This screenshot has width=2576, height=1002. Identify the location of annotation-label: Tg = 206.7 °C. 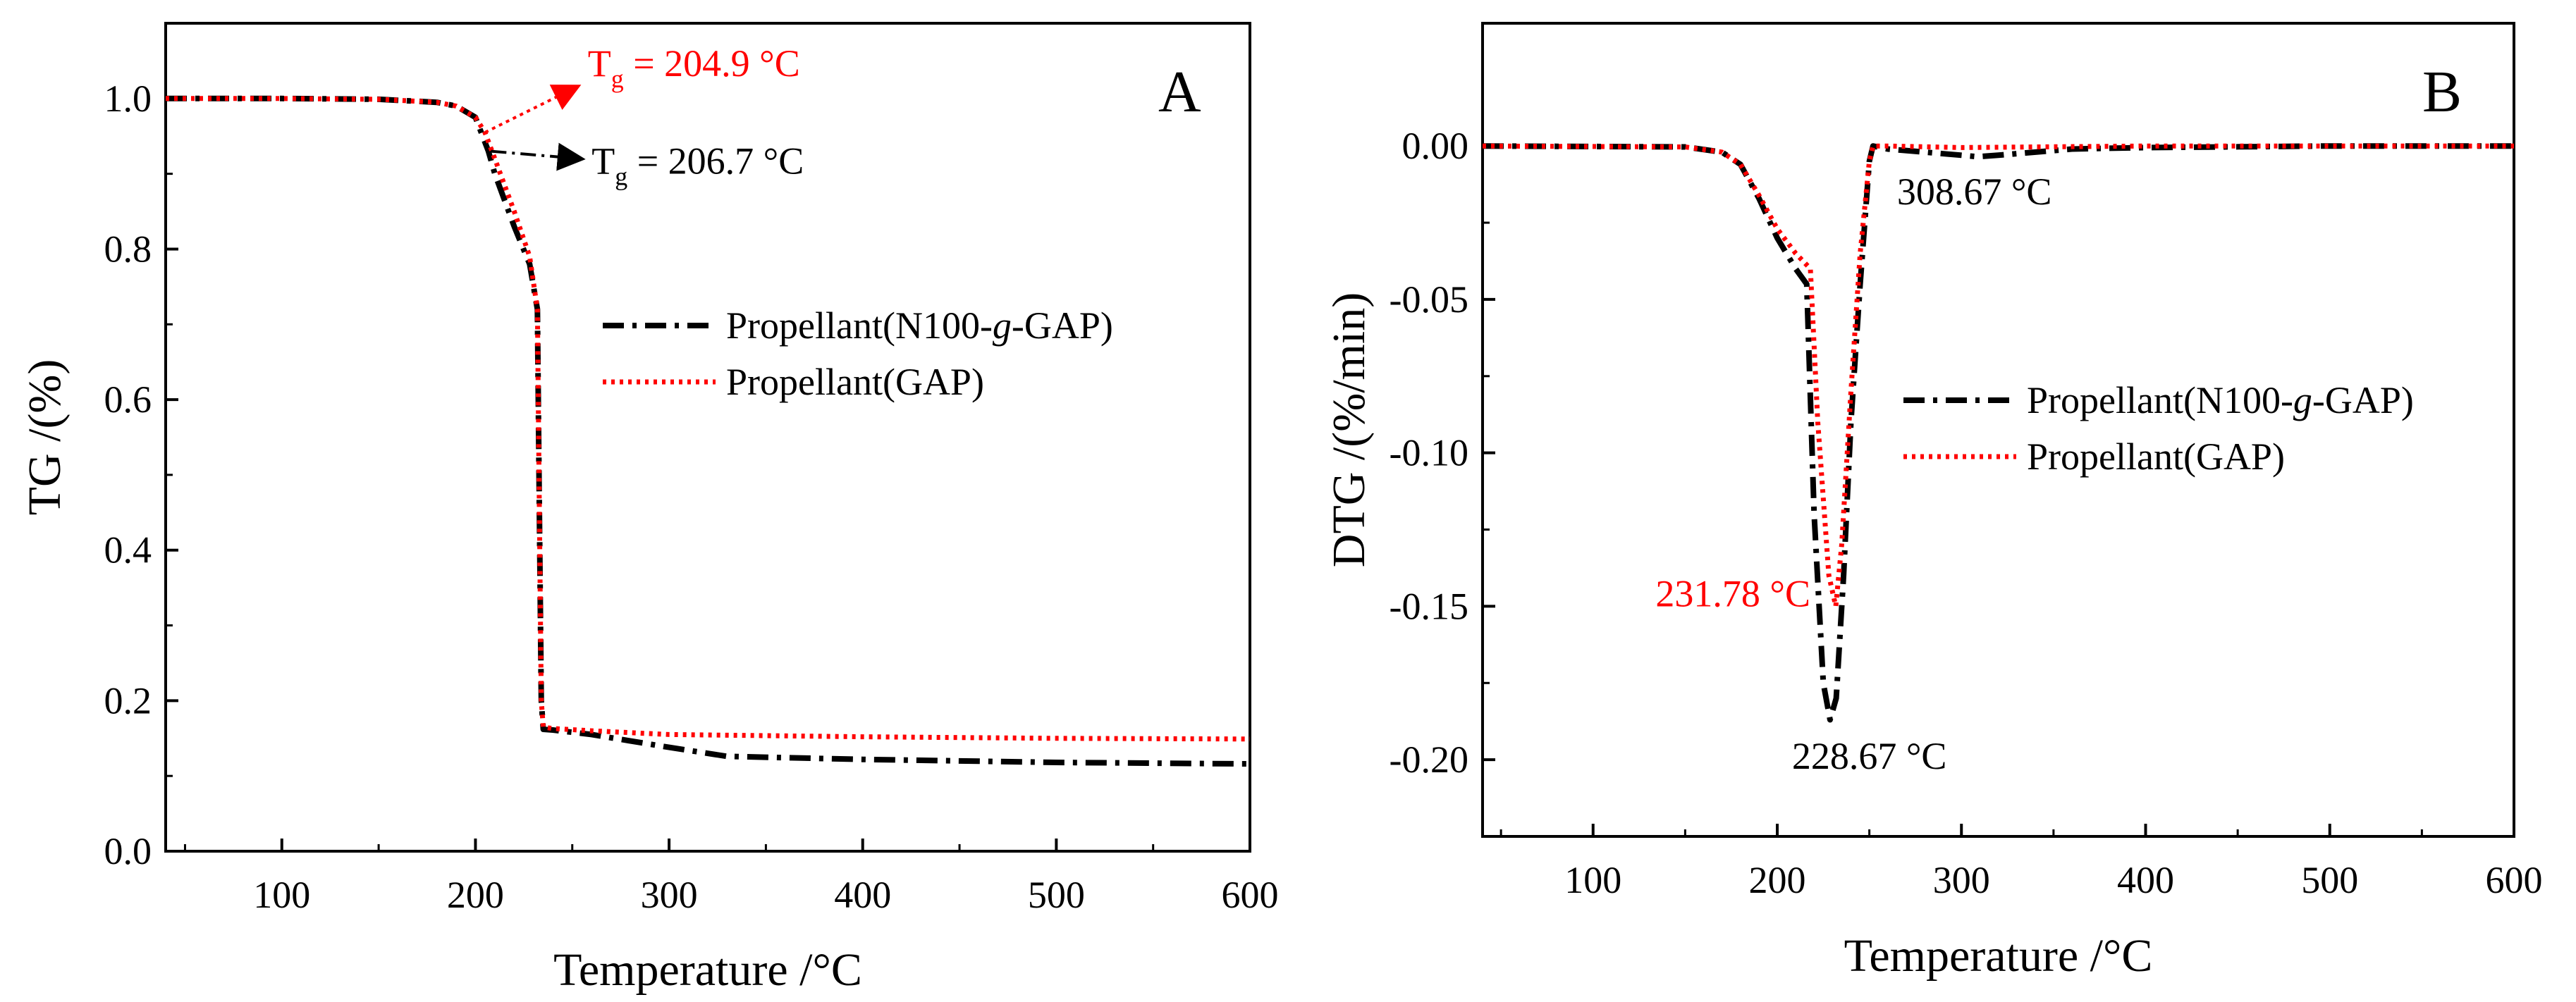
(697, 165).